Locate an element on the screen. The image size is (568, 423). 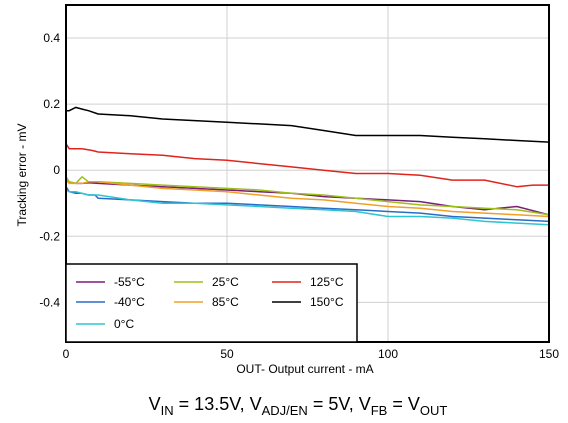
y-axis-label: Tracking error - mV is located at coordinates (22, 175).